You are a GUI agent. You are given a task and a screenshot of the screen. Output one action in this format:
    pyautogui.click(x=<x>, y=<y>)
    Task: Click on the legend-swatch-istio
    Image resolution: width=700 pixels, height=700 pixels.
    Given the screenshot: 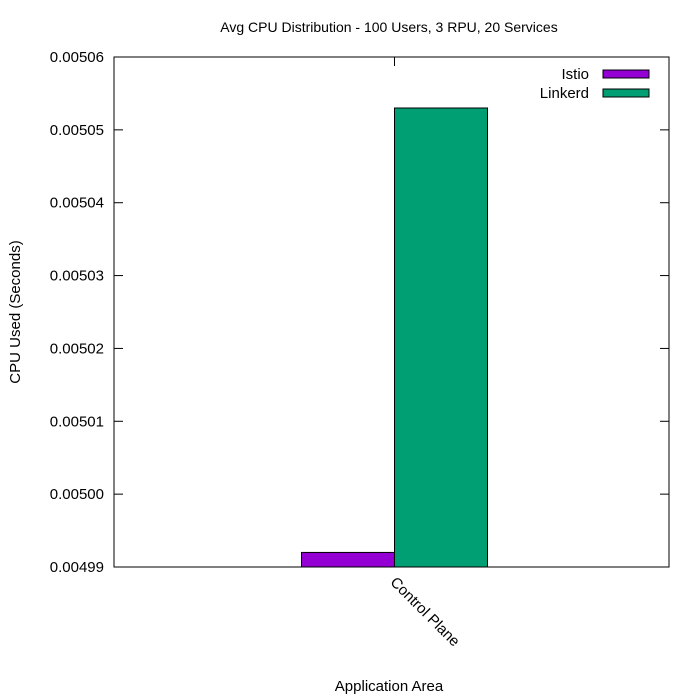 What is the action you would take?
    pyautogui.click(x=626, y=74)
    